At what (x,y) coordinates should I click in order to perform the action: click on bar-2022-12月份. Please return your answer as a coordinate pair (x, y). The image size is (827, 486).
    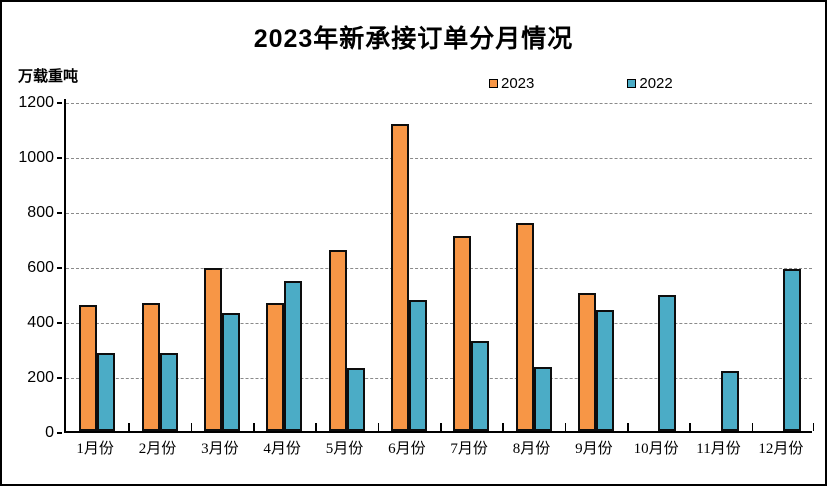
    Looking at the image, I should click on (791, 349).